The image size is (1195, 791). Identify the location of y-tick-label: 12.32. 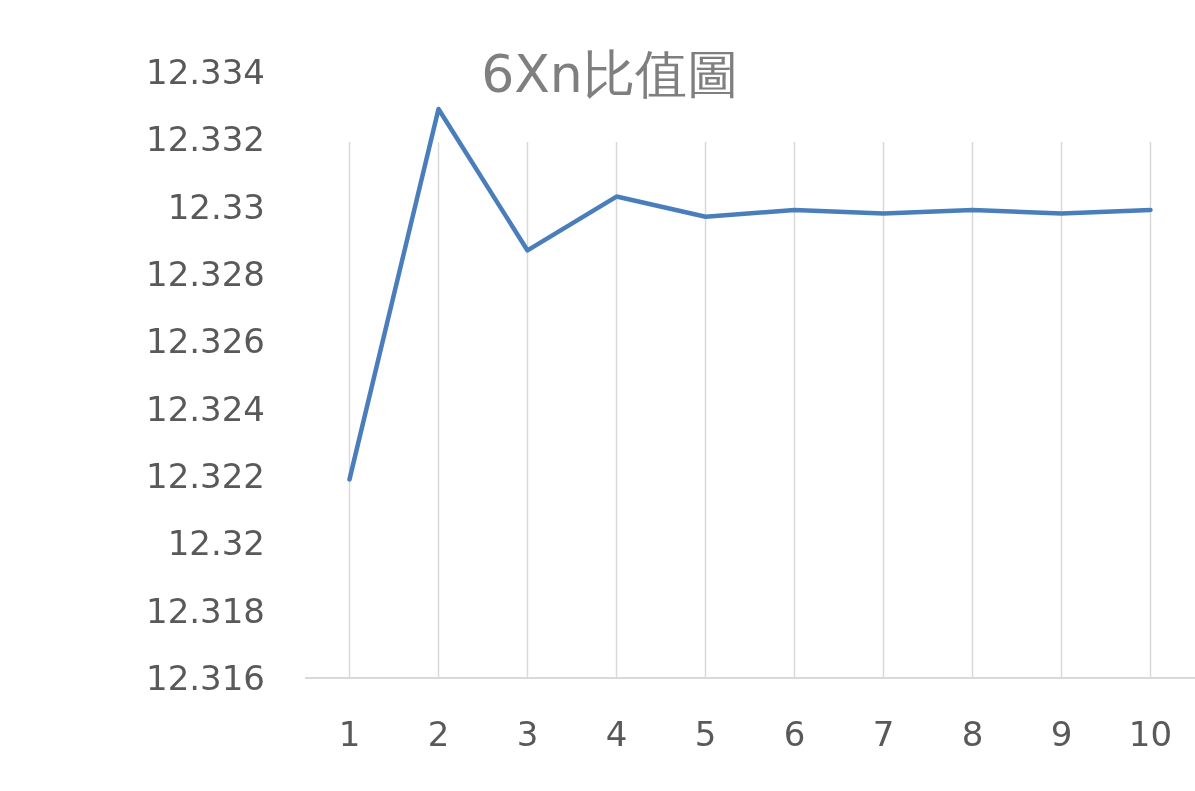
(216, 543).